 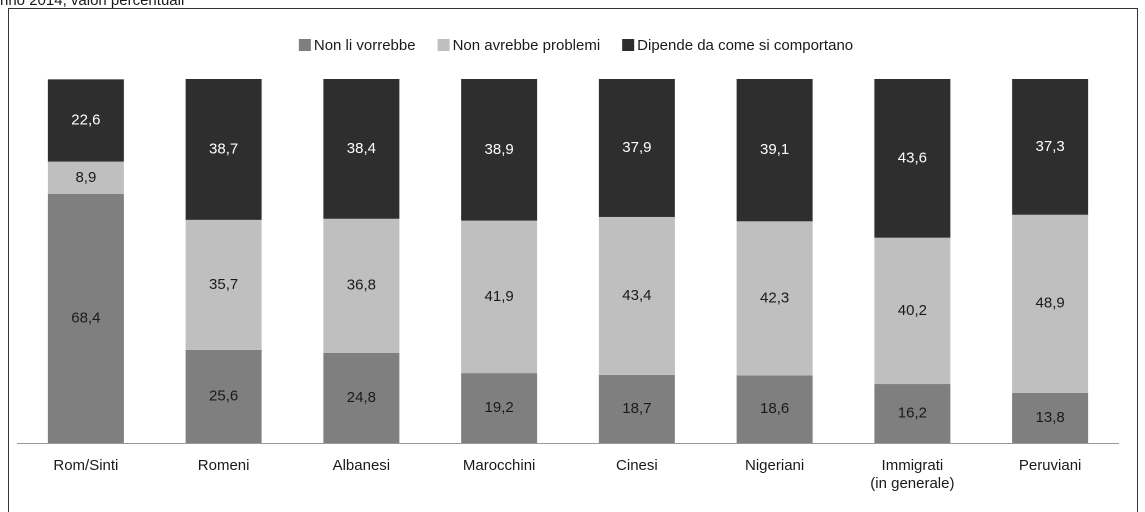 I want to click on value-label: 18,6, so click(x=774, y=408).